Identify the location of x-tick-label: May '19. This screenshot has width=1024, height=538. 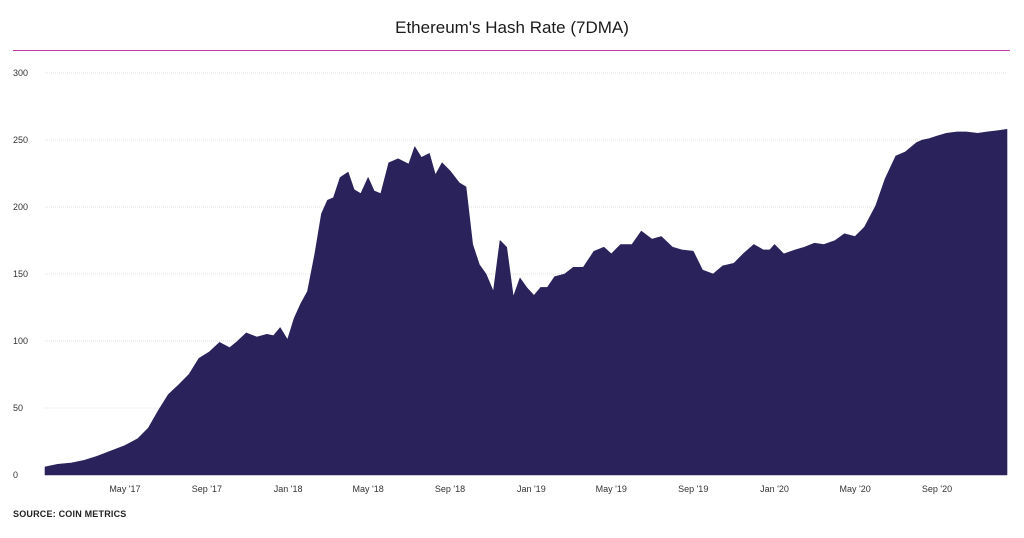
(611, 489).